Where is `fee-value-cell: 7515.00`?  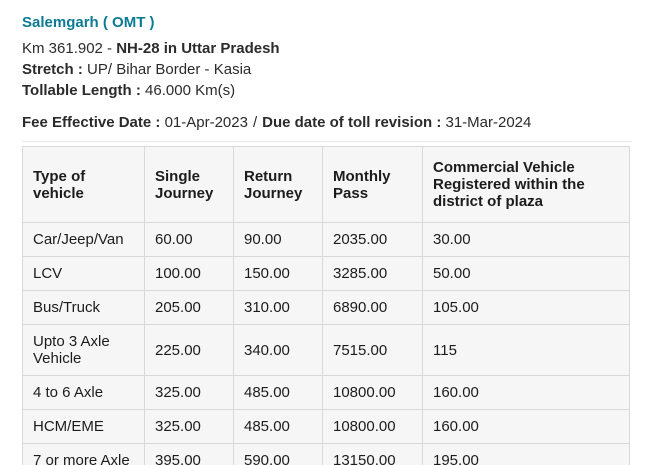 fee-value-cell: 7515.00 is located at coordinates (372, 350).